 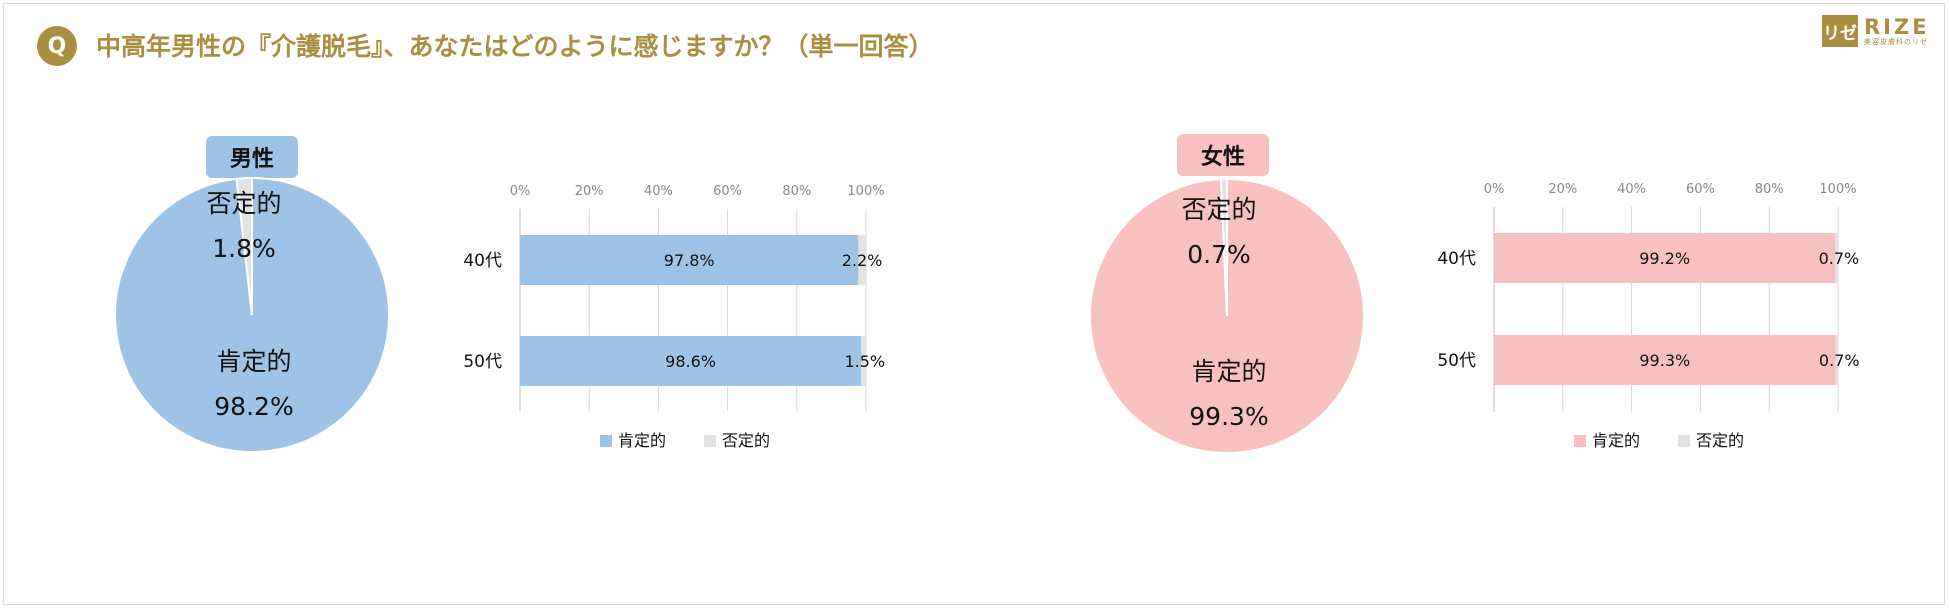 I want to click on male-bar-negative-label: 1.5%, so click(x=864, y=361).